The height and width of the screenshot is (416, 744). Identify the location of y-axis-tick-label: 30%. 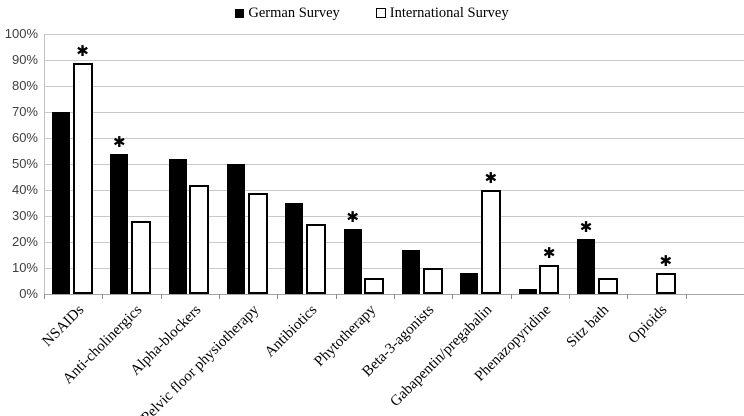
(24, 215).